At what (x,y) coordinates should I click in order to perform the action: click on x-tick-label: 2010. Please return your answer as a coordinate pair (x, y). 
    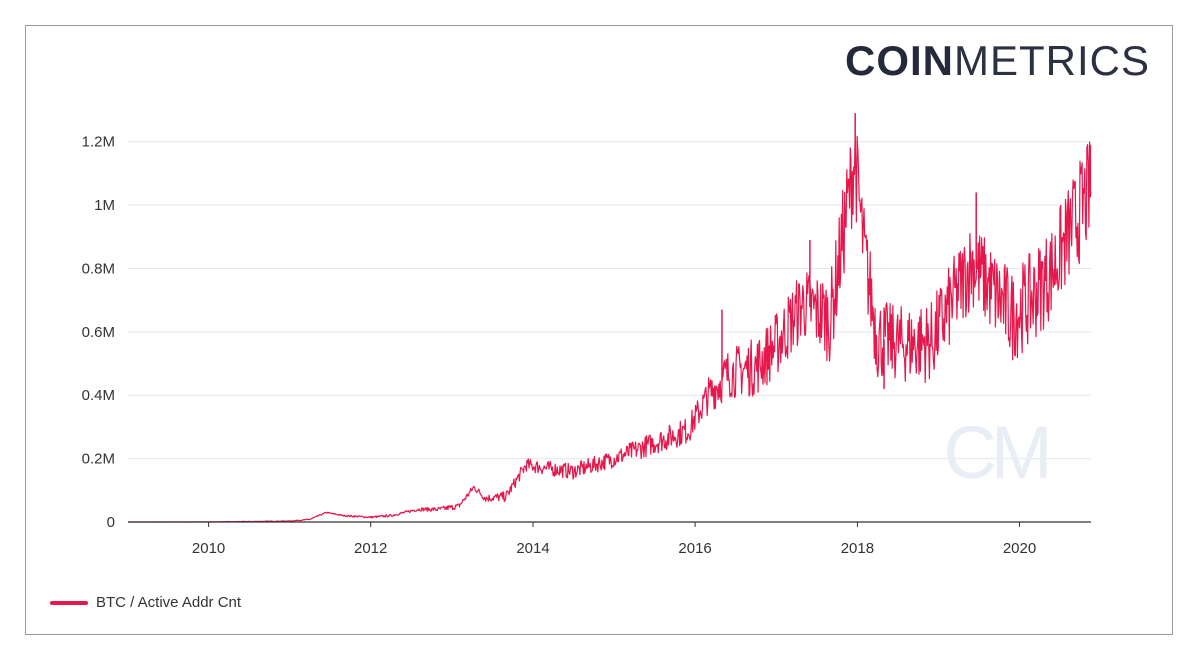
    Looking at the image, I should click on (208, 548).